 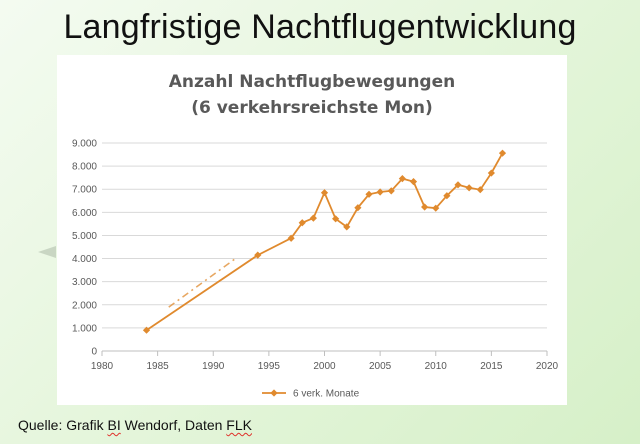 What do you see at coordinates (312, 82) in the screenshot?
I see `chart-title: Anzahl Nachtflugbewegungen` at bounding box center [312, 82].